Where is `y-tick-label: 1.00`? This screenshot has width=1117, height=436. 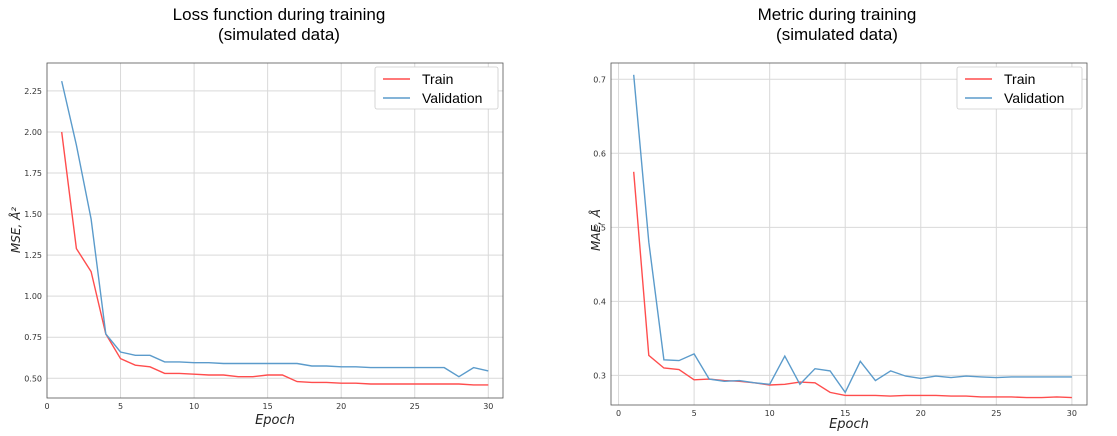 y-tick-label: 1.00 is located at coordinates (33, 296).